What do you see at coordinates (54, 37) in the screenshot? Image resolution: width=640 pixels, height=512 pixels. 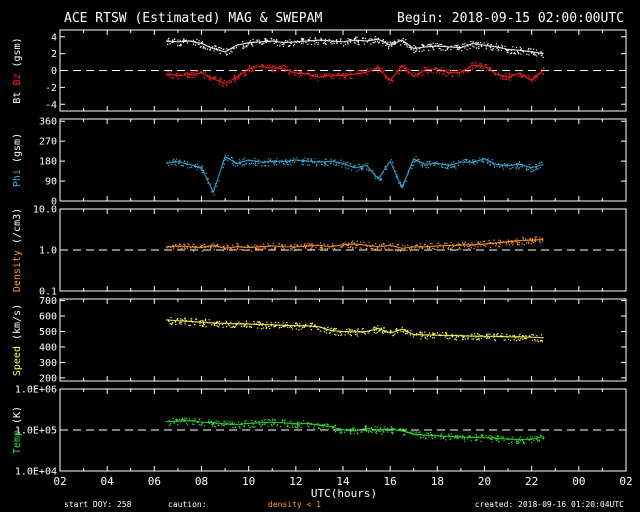 I see `y-tick-label: 4` at bounding box center [54, 37].